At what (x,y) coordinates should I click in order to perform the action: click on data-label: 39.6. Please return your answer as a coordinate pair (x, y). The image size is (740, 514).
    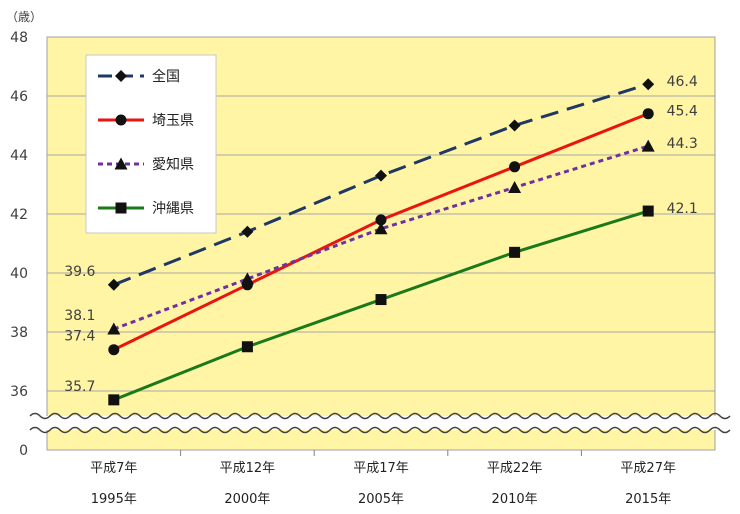
    Looking at the image, I should click on (79, 272).